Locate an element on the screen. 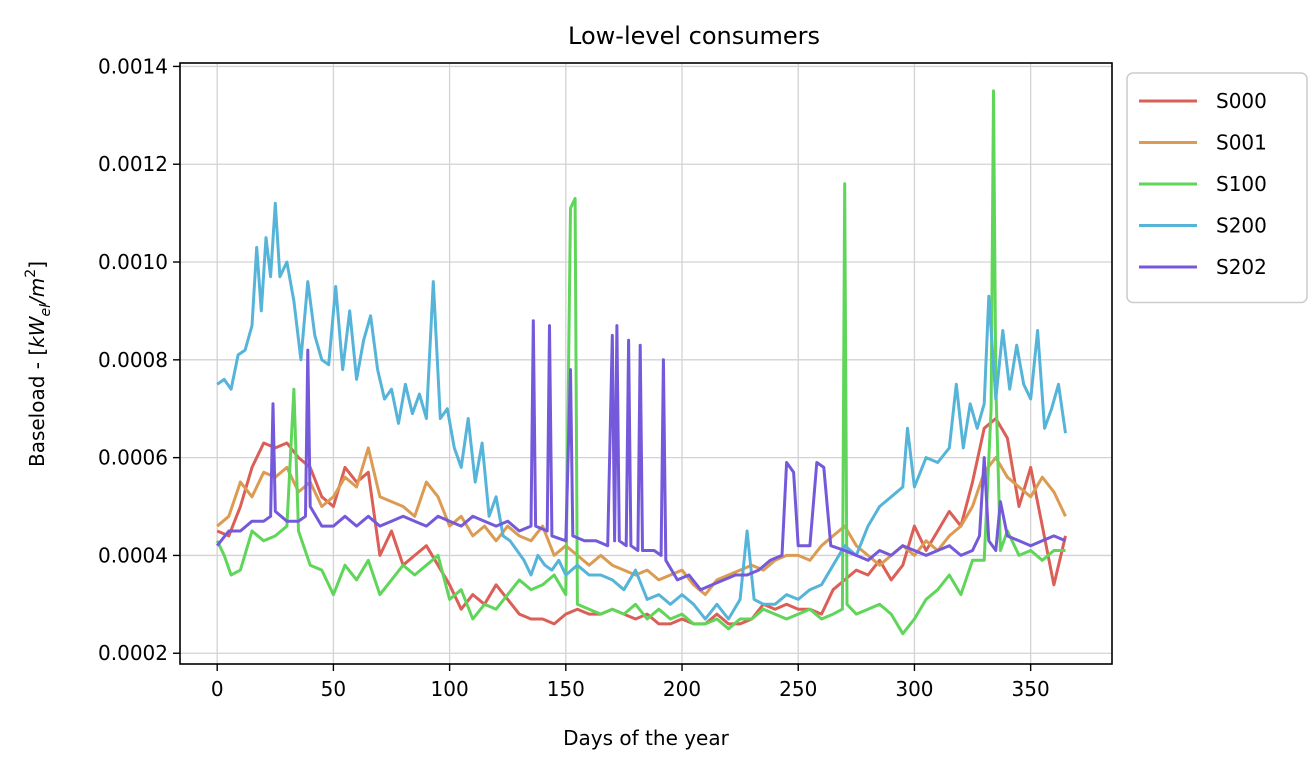 The height and width of the screenshot is (773, 1316). y-tick-label: 0.0006 is located at coordinates (133, 458).